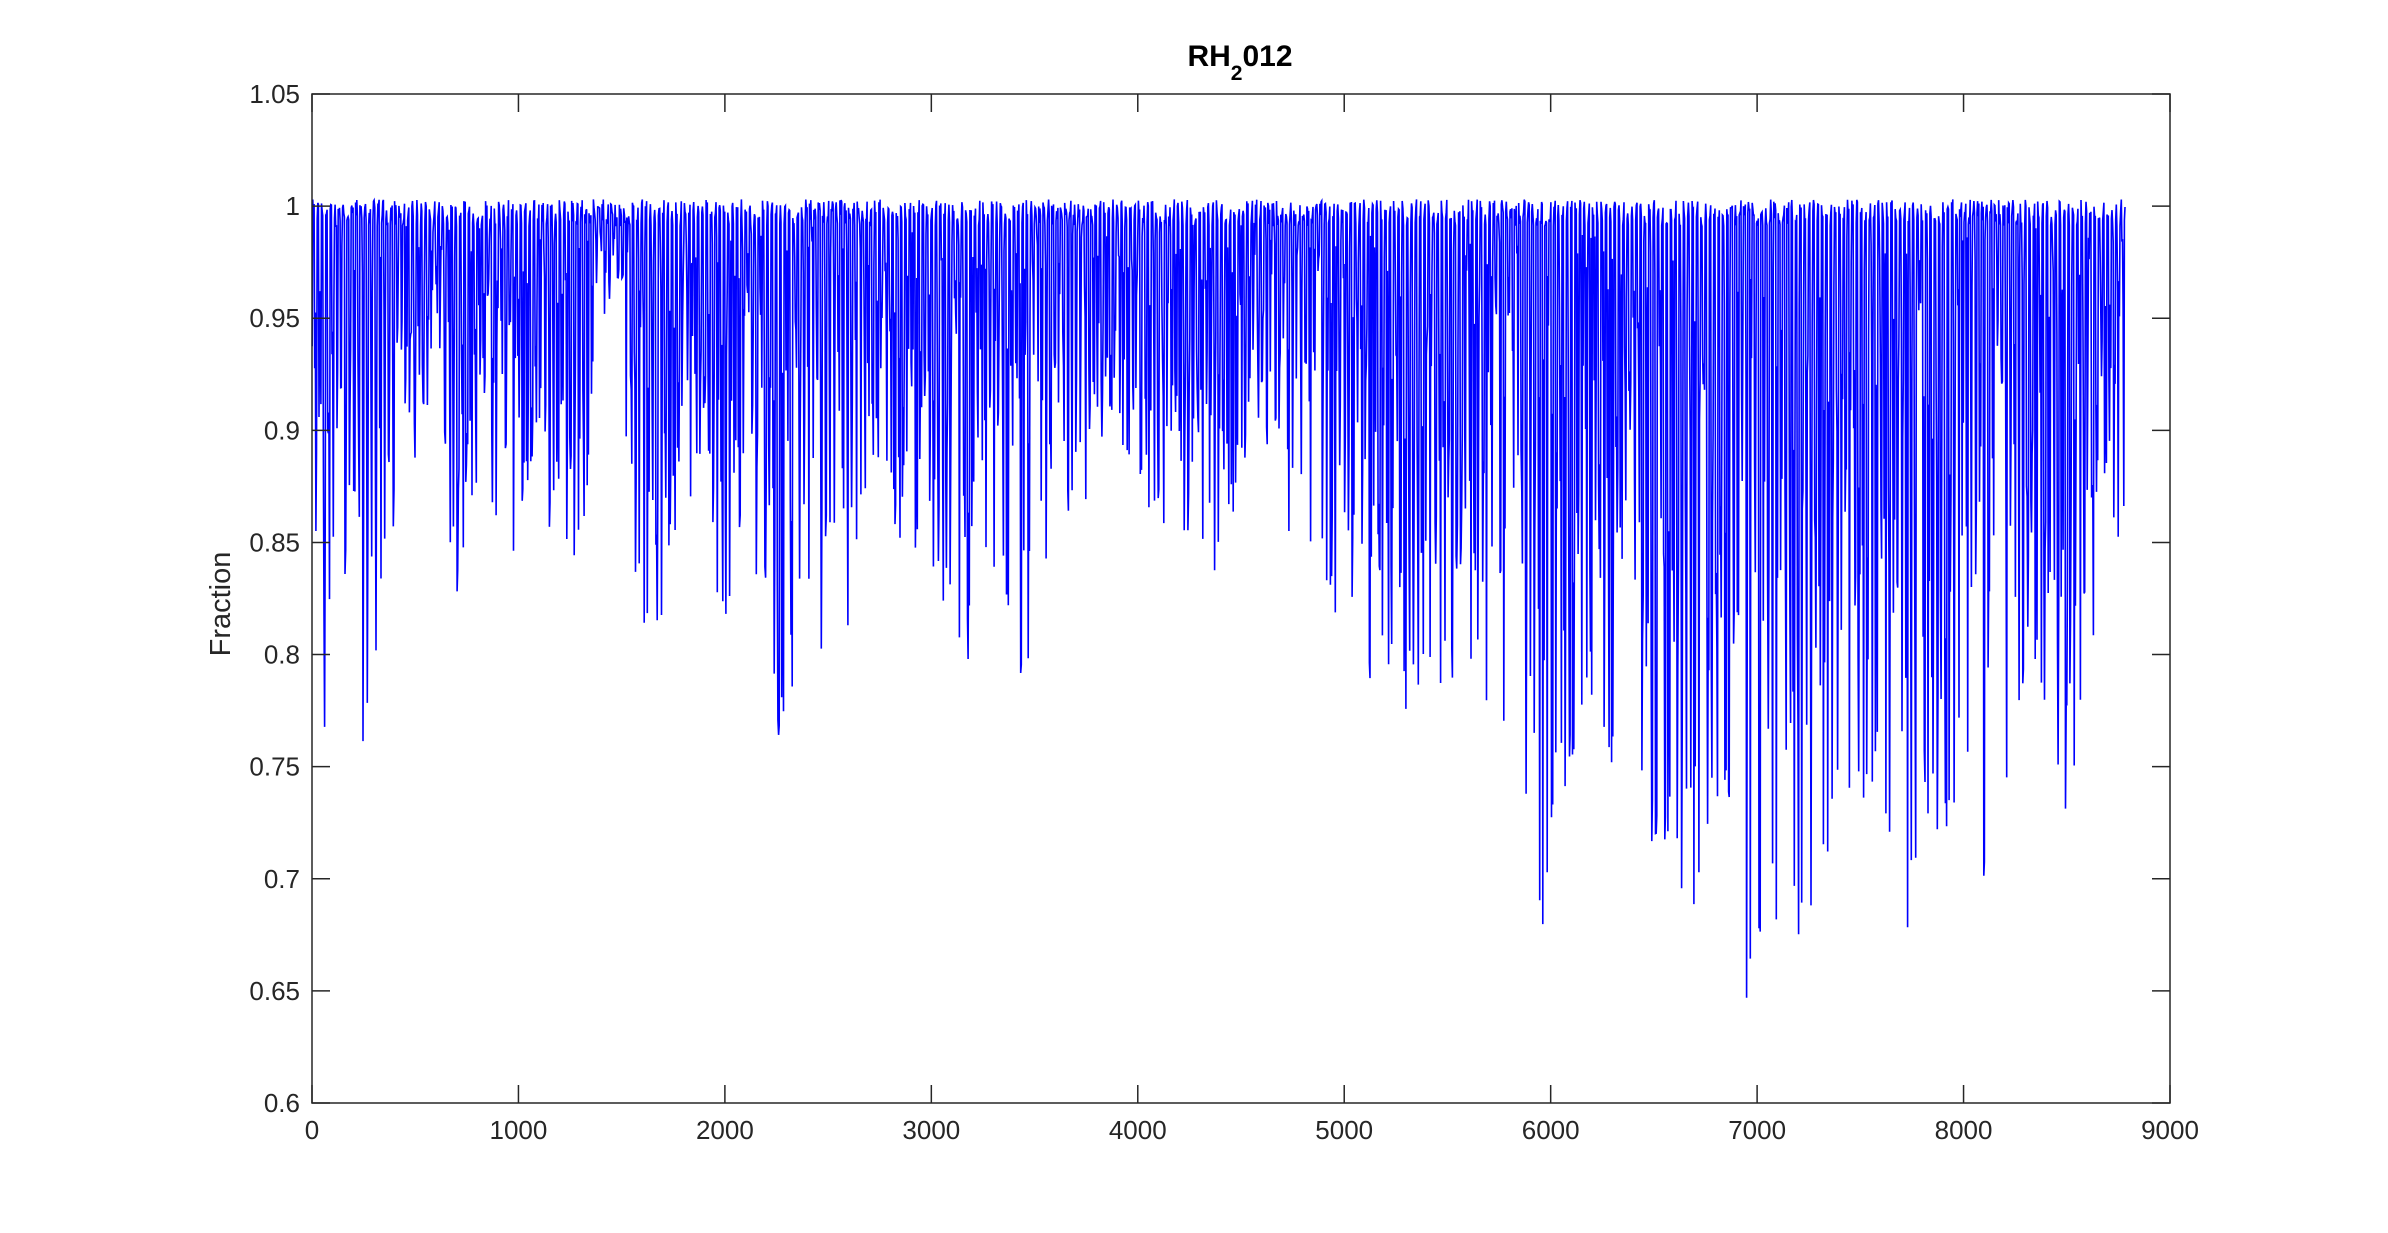  I want to click on x-tick-label: 2000, so click(725, 1130).